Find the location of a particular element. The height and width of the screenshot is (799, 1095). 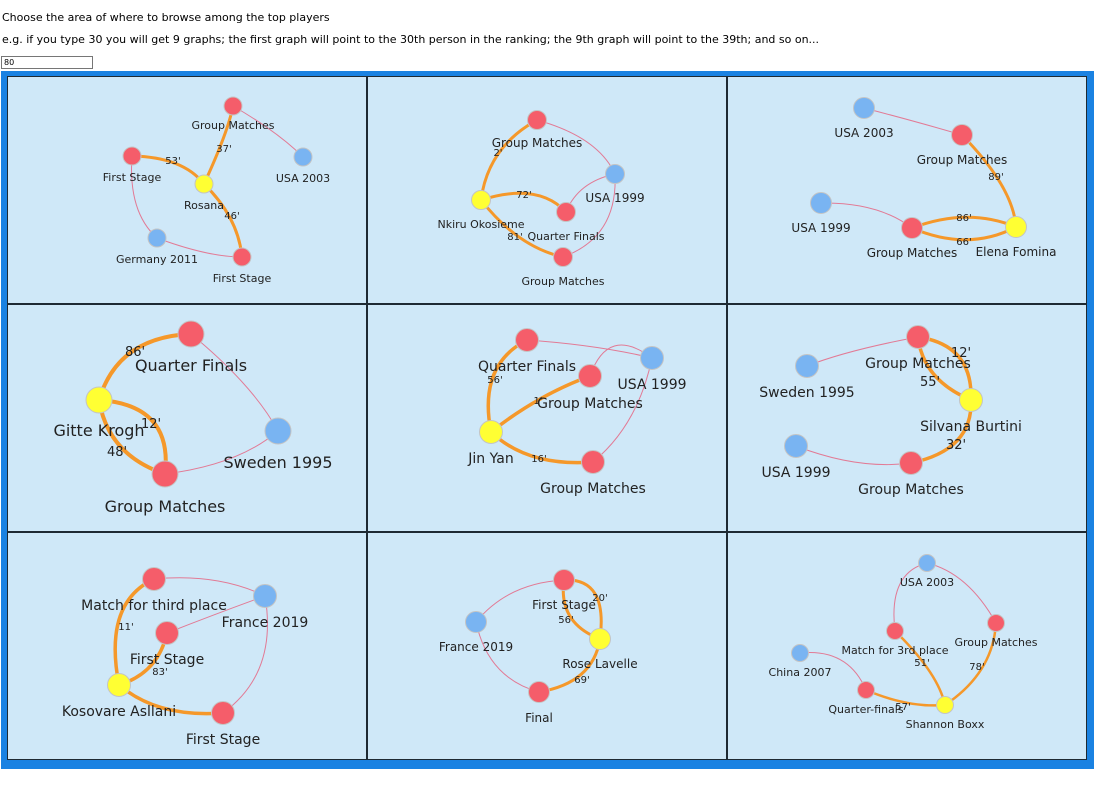

minute-label: 12' is located at coordinates (151, 424).